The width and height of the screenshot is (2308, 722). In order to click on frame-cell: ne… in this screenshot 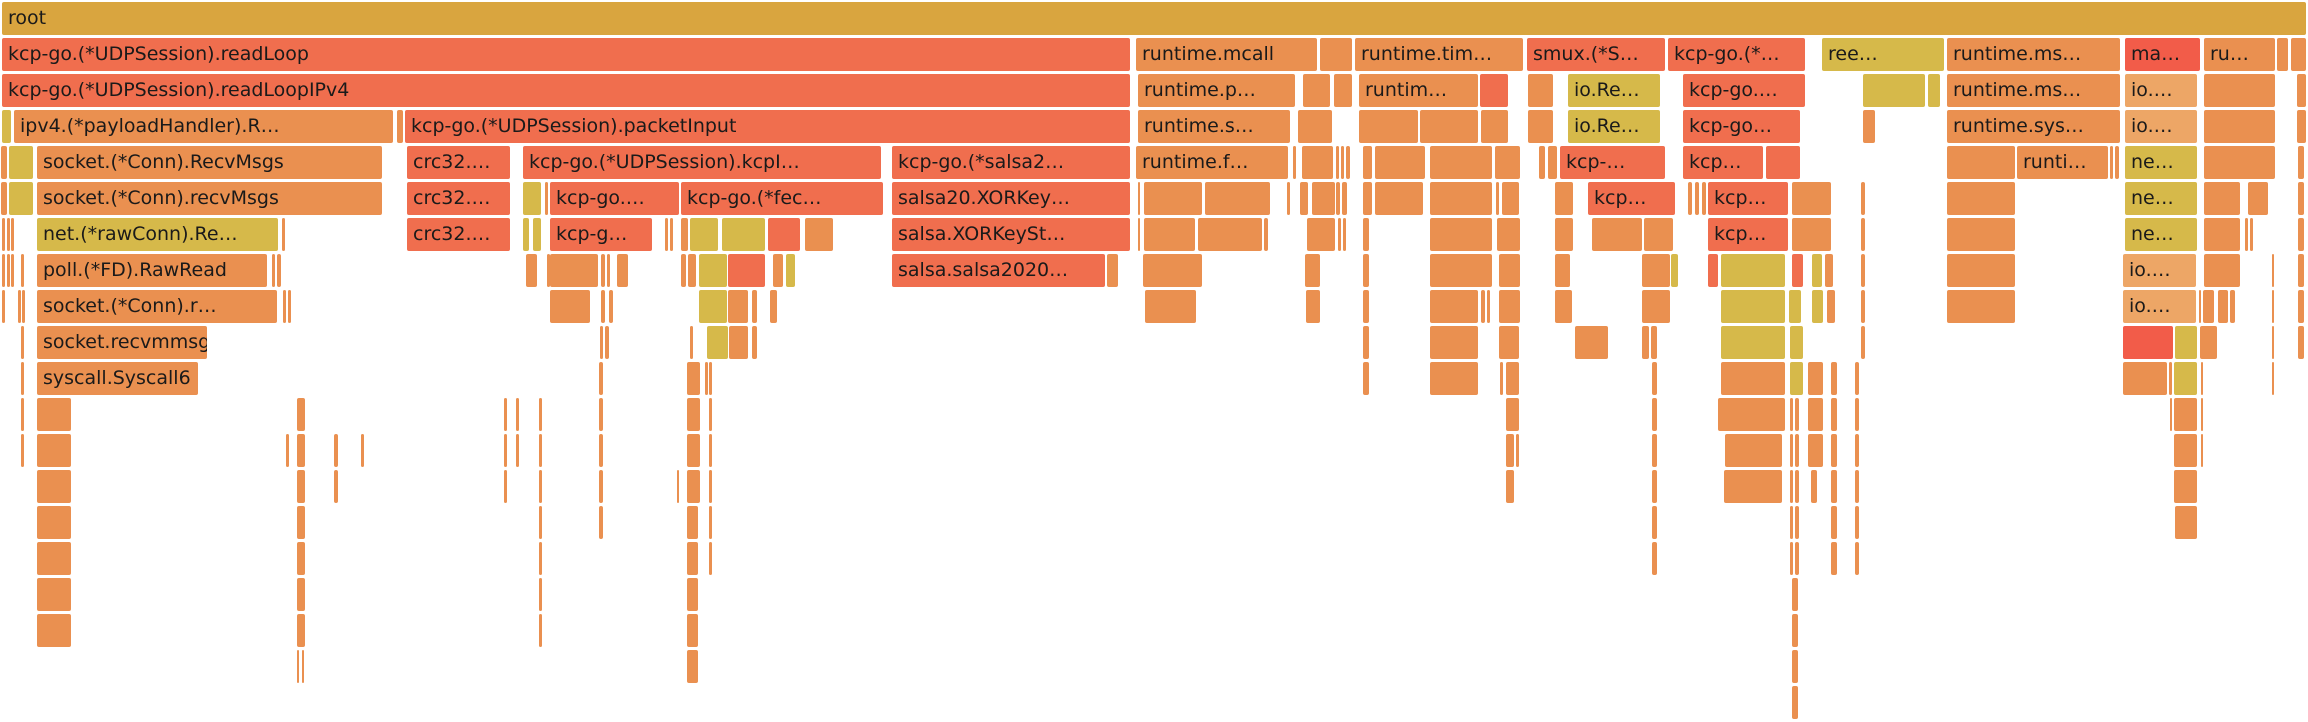, I will do `click(2161, 234)`.